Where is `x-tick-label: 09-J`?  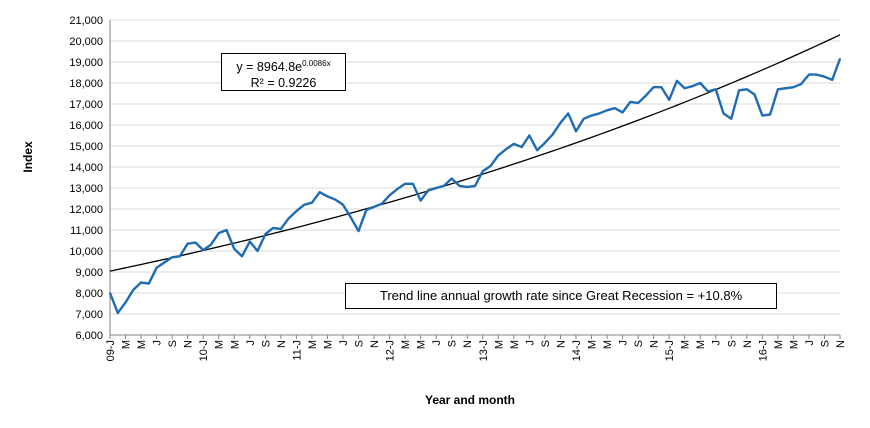 x-tick-label: 09-J is located at coordinates (111, 350).